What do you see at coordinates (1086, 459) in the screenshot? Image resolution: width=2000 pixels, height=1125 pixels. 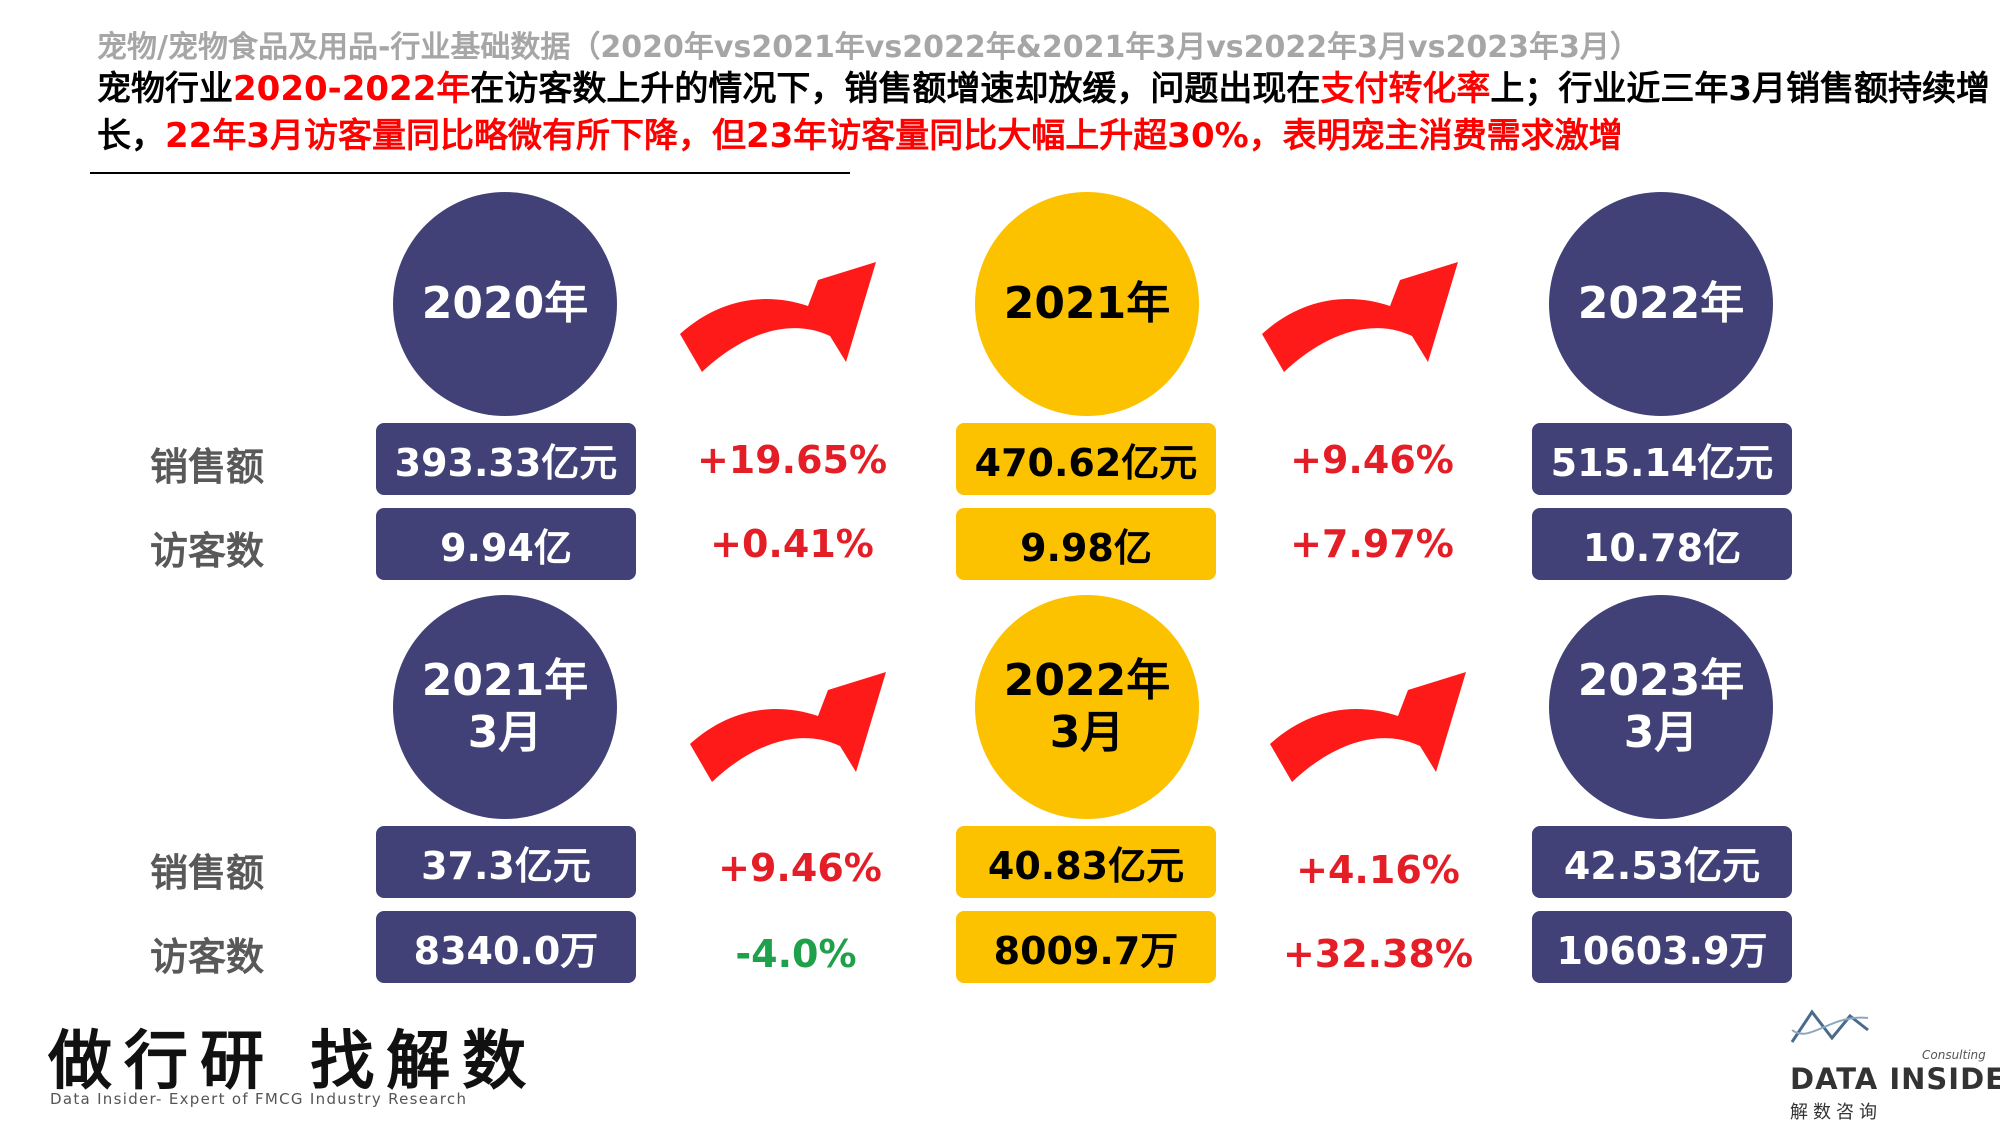 I see `sales-value-2021: 470.62亿元` at bounding box center [1086, 459].